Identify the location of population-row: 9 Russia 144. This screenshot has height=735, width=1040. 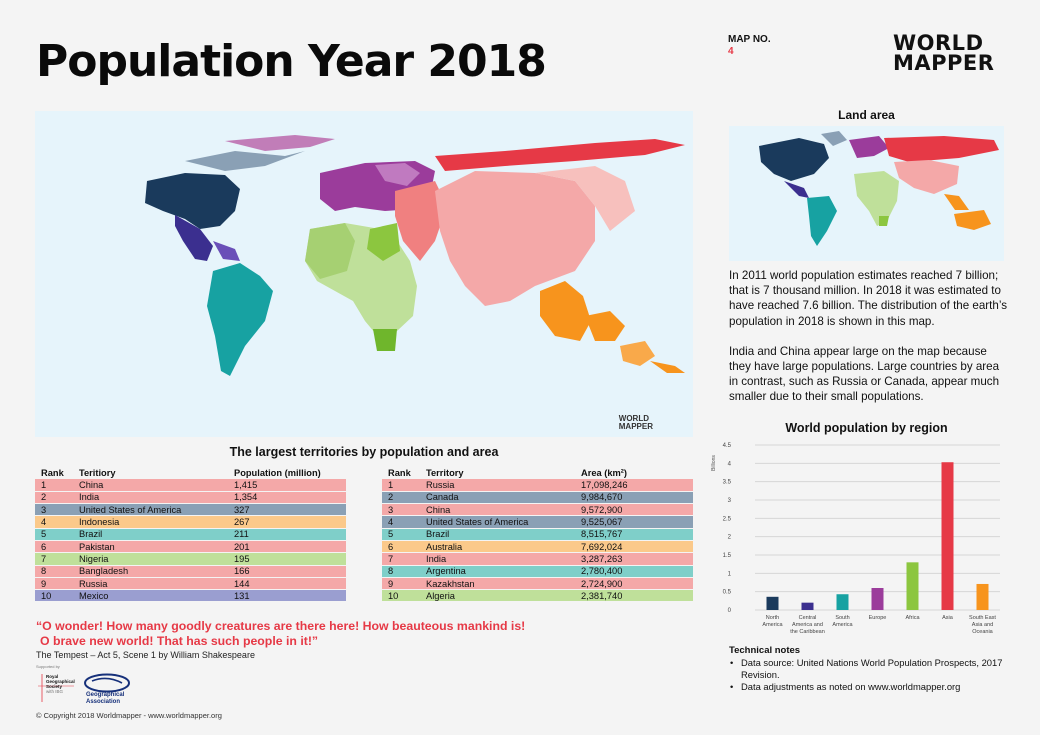
(190, 584).